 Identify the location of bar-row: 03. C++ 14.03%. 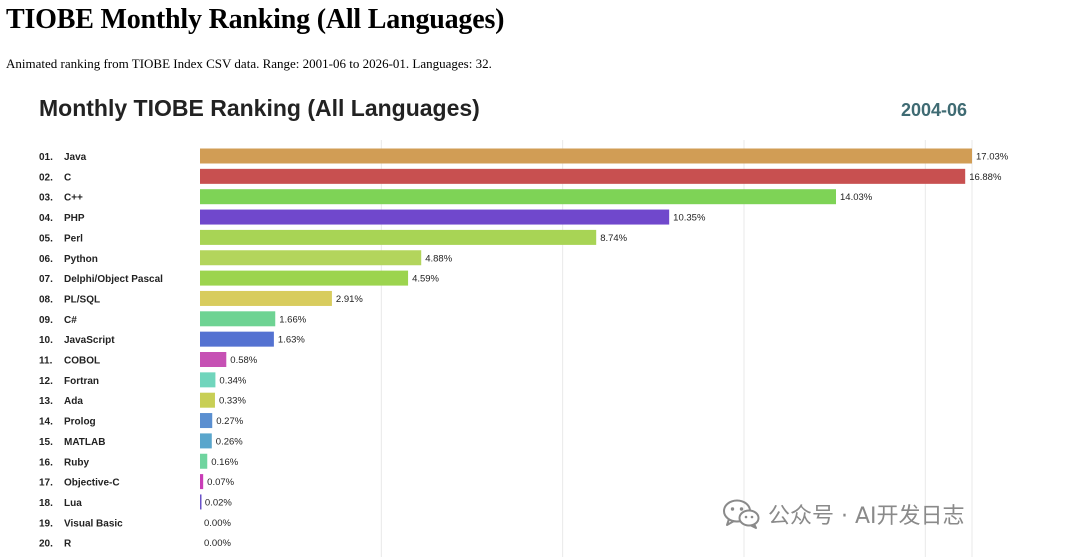
(456, 197).